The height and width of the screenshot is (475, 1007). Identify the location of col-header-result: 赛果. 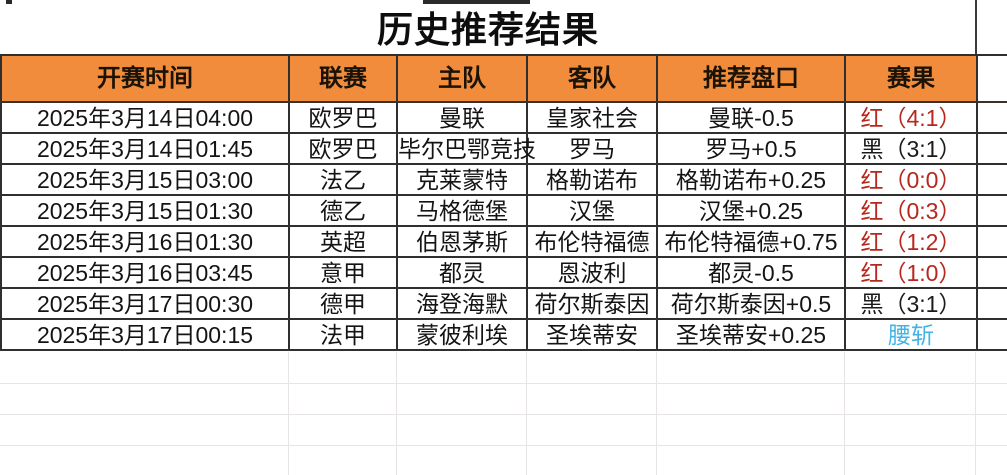
(911, 78).